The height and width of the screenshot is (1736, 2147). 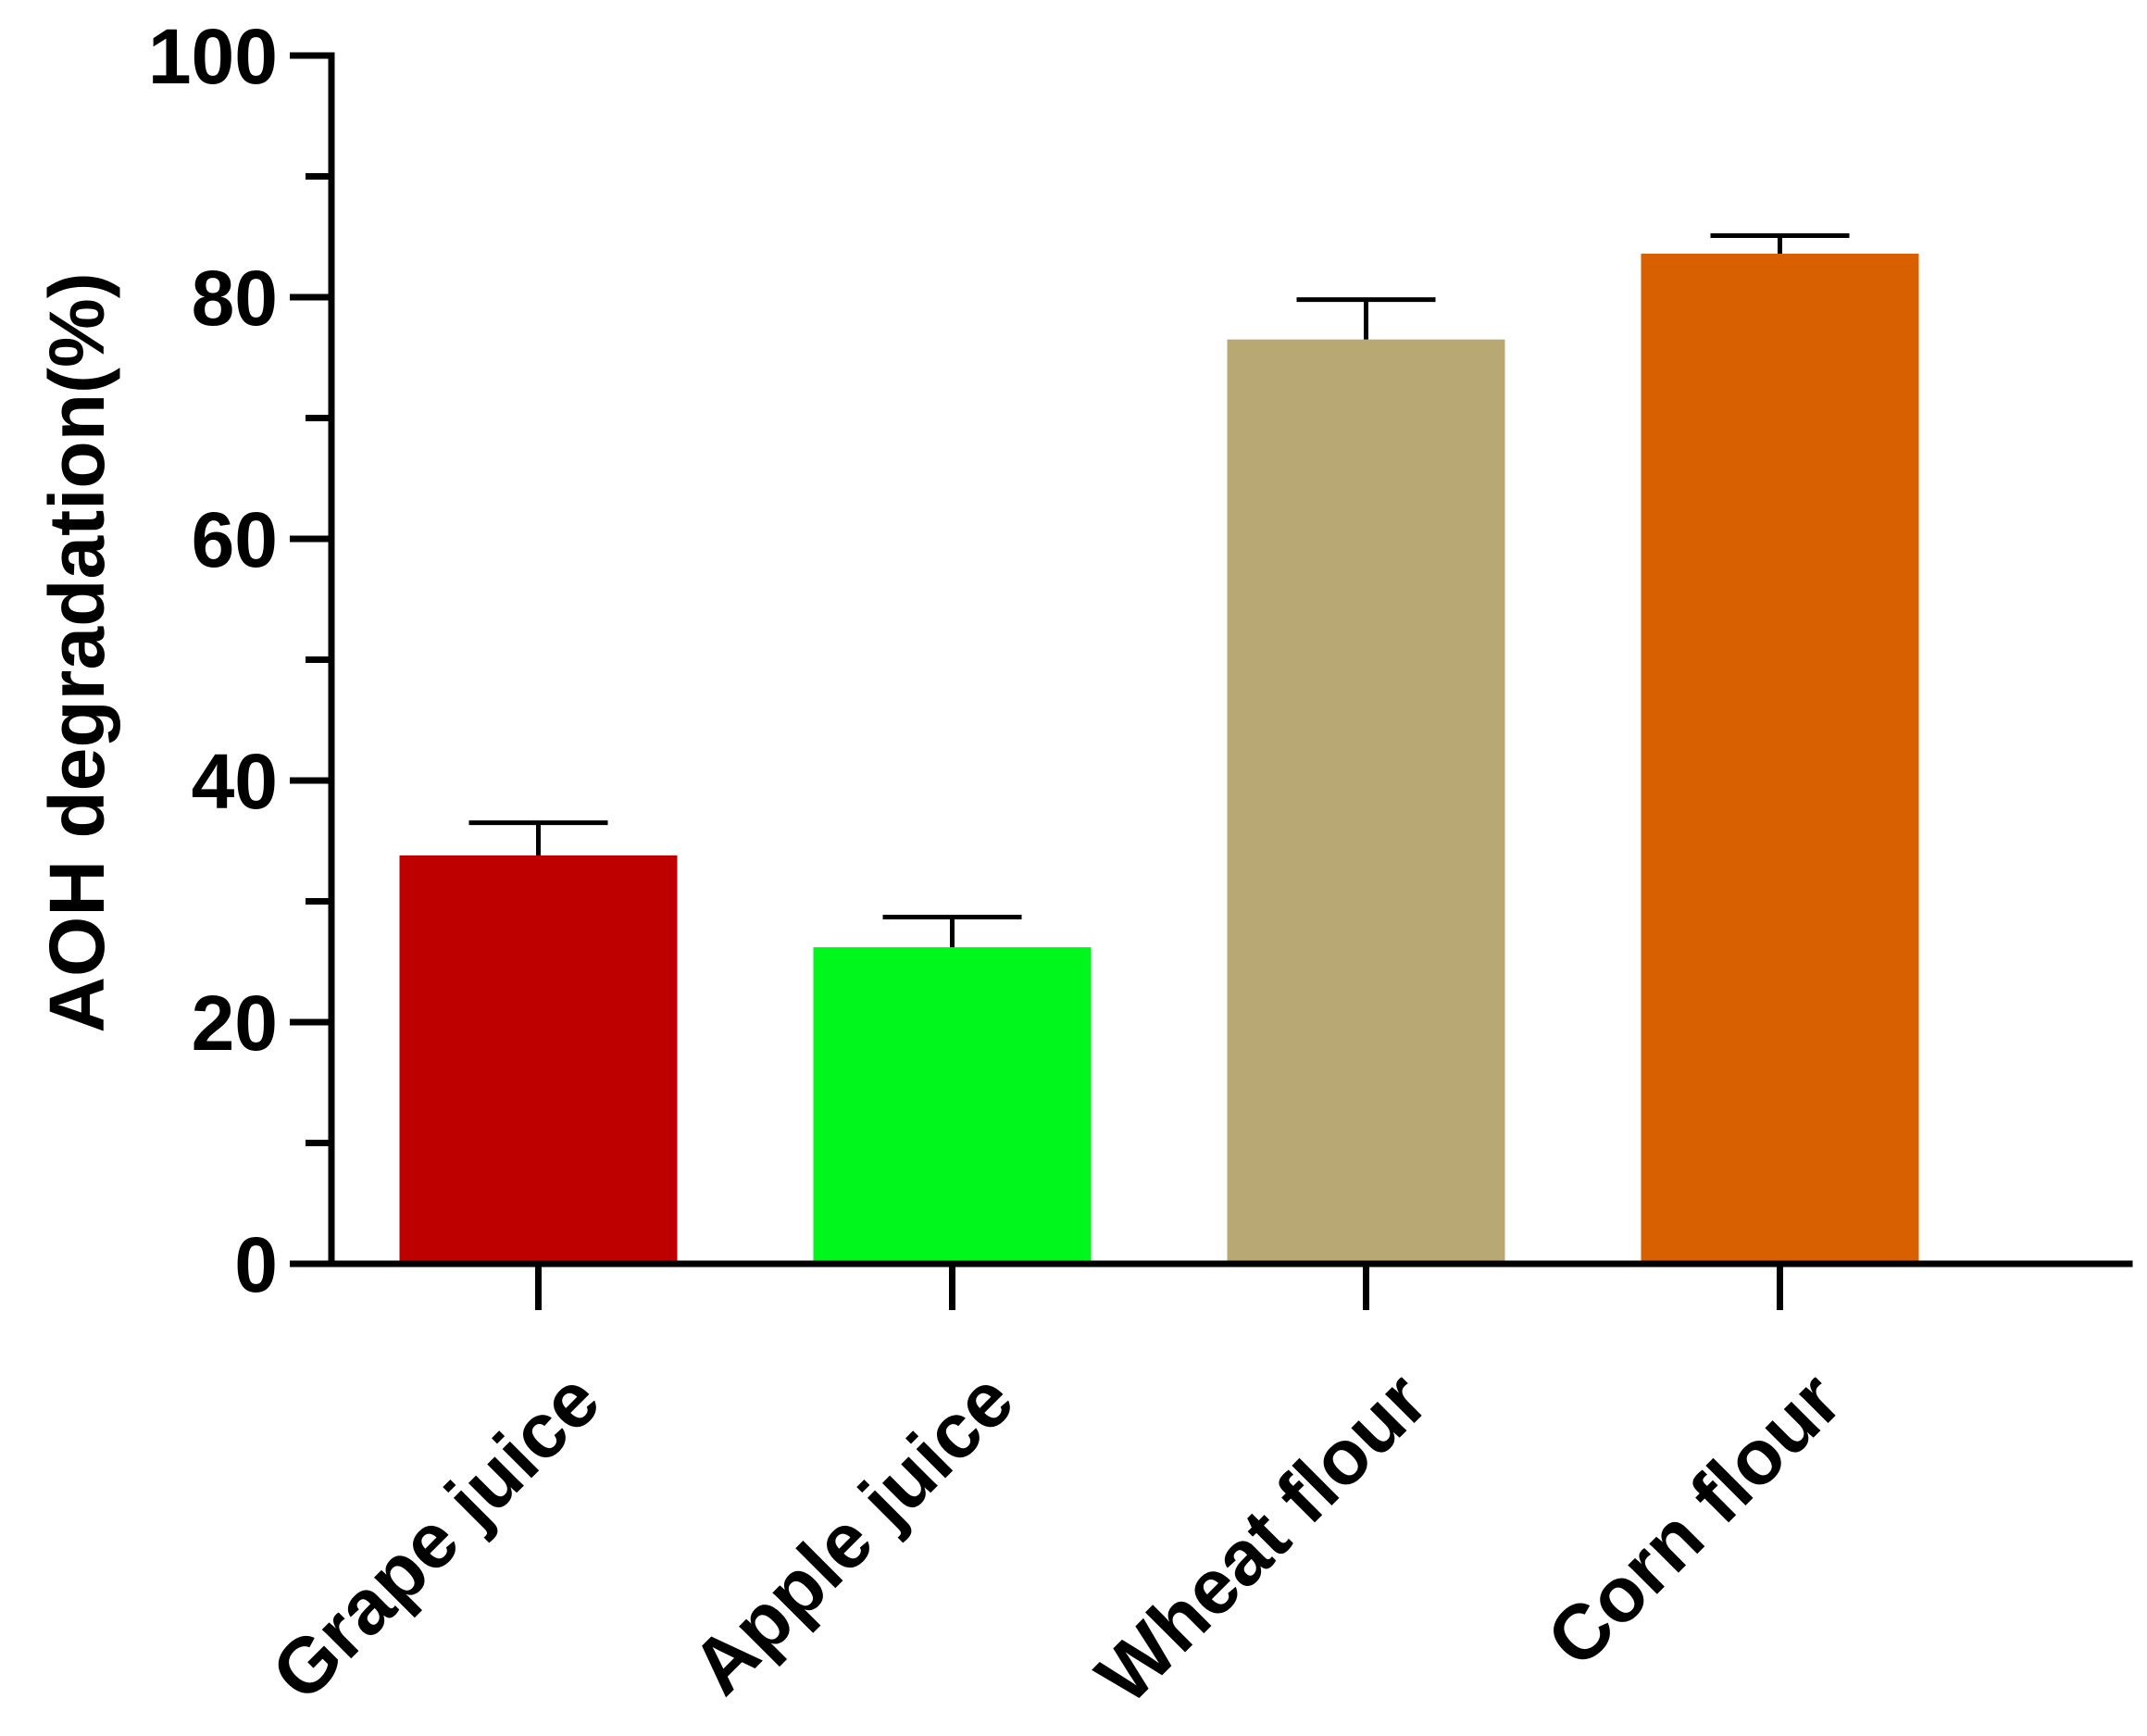 I want to click on x-tick-label: Grape juice, so click(x=435, y=1536).